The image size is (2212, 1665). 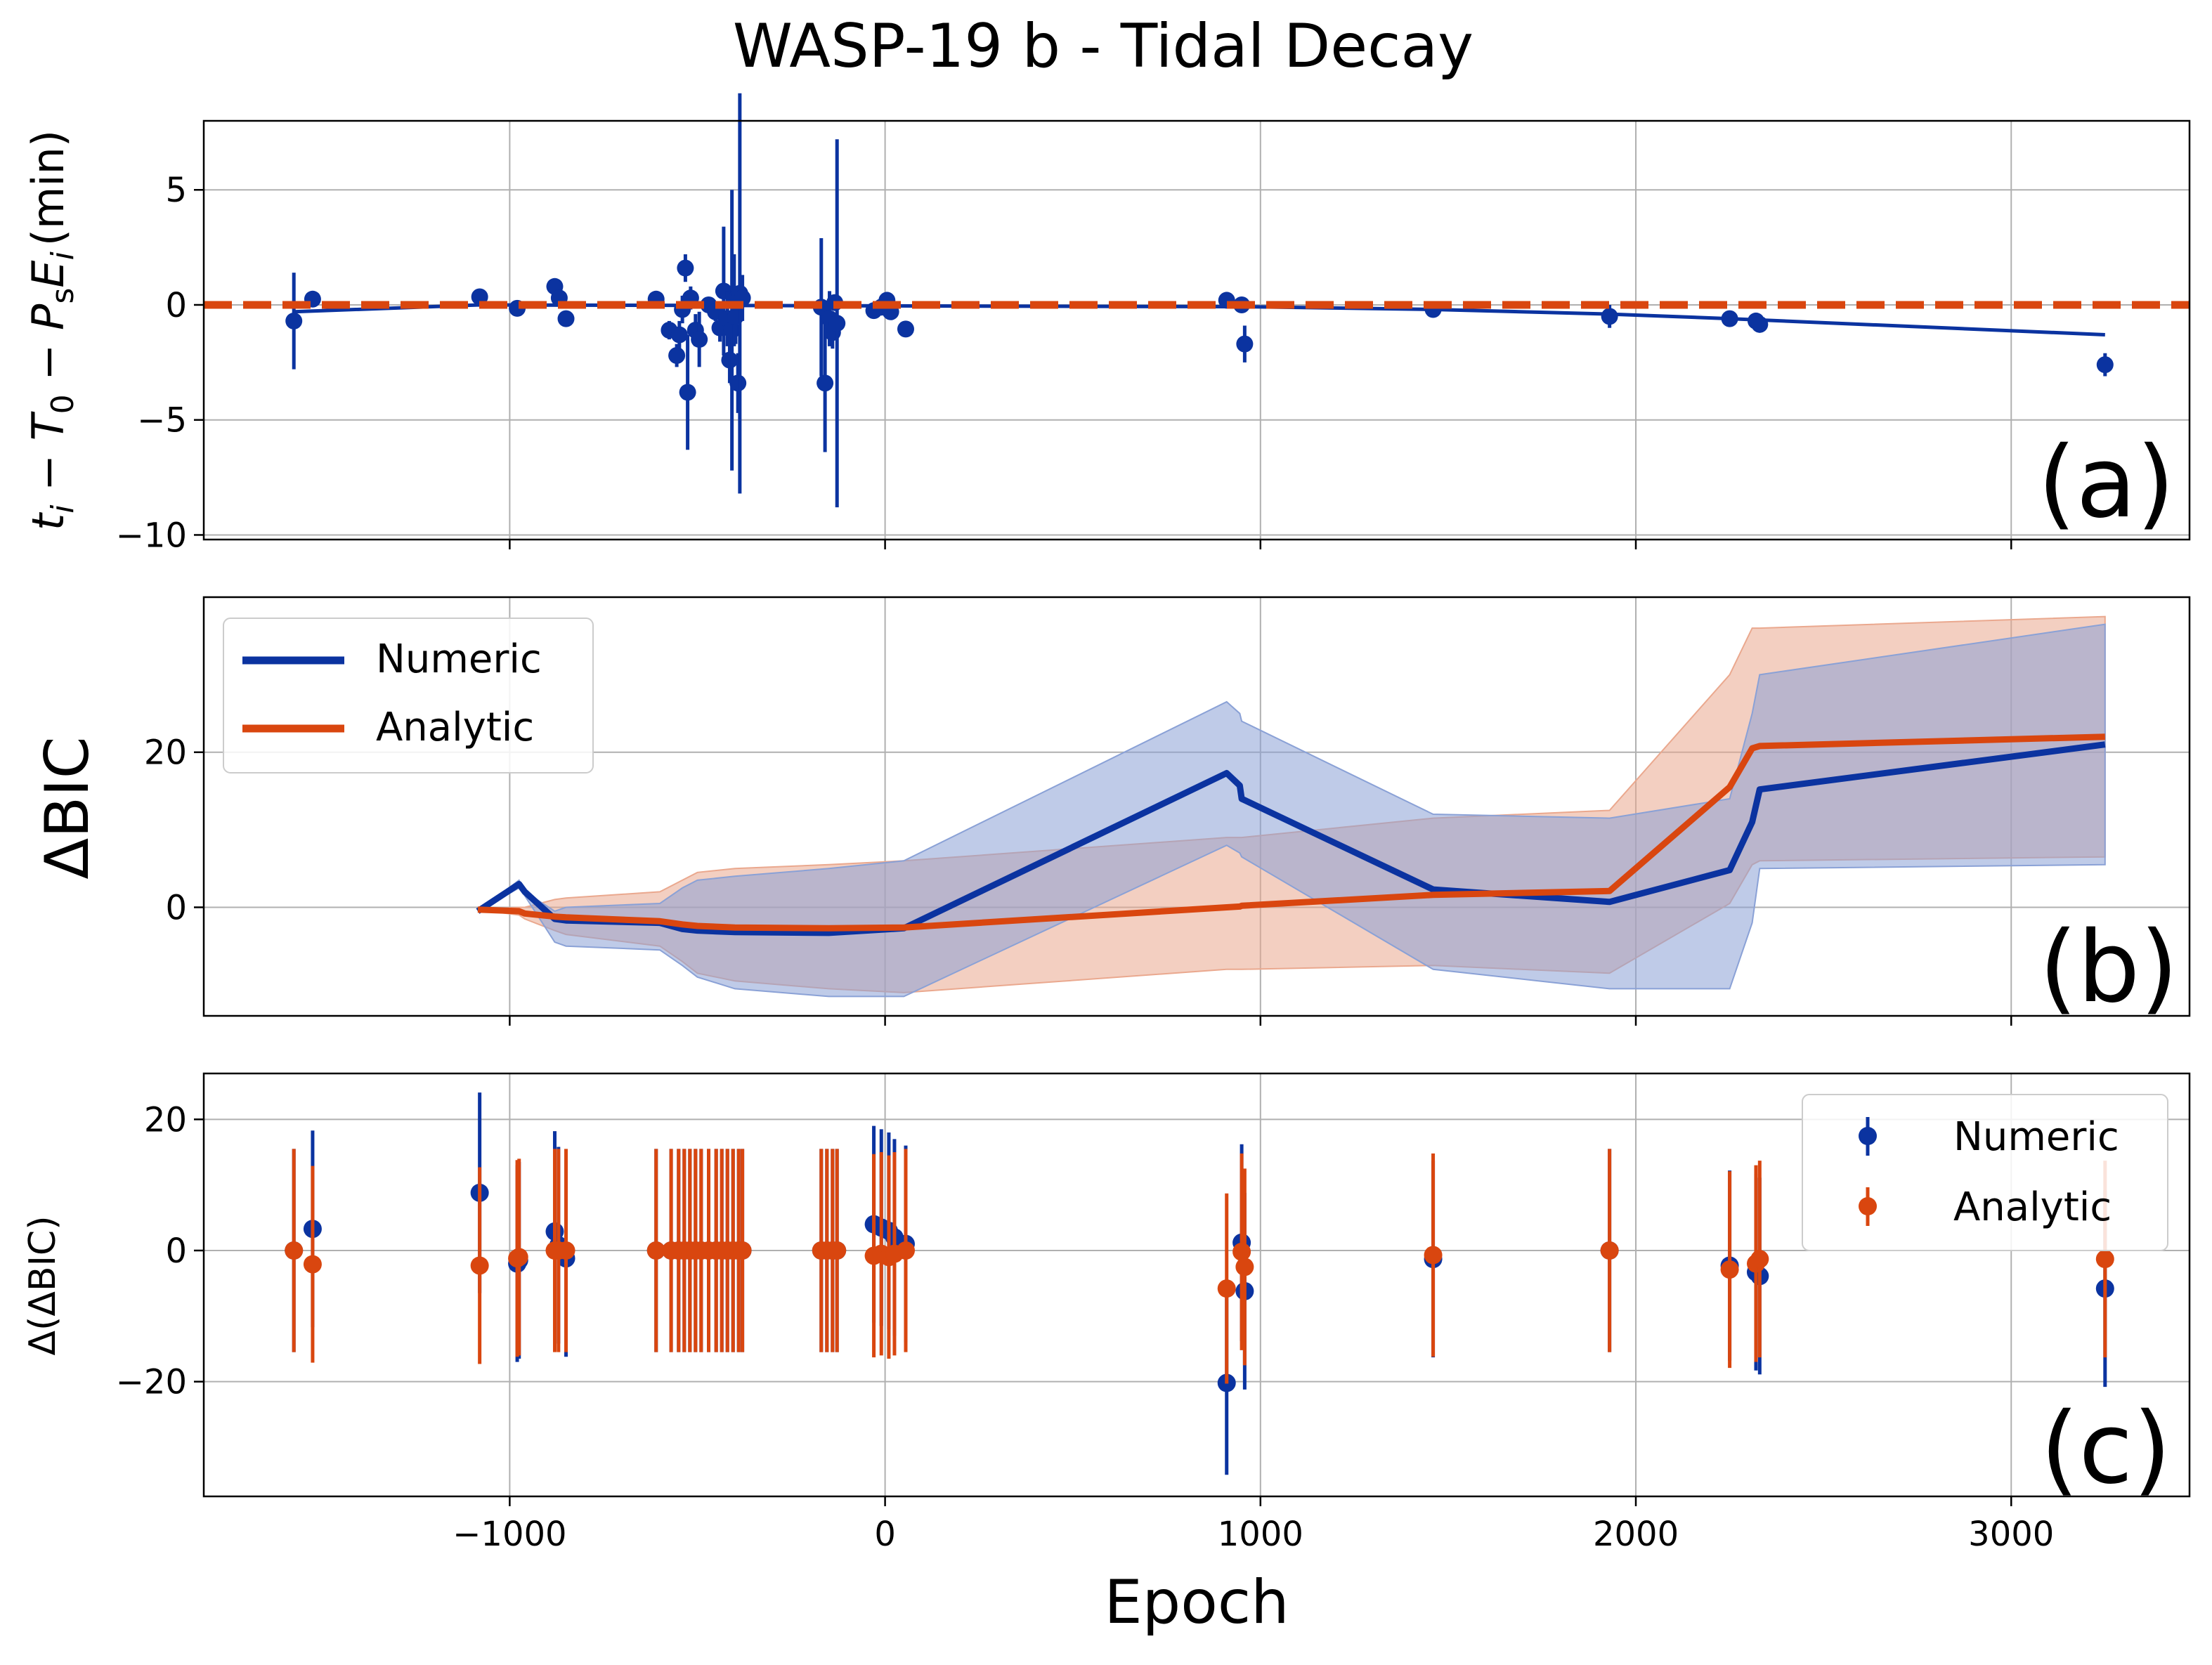 What do you see at coordinates (509, 1534) in the screenshot?
I see `x-tick-label: −1000` at bounding box center [509, 1534].